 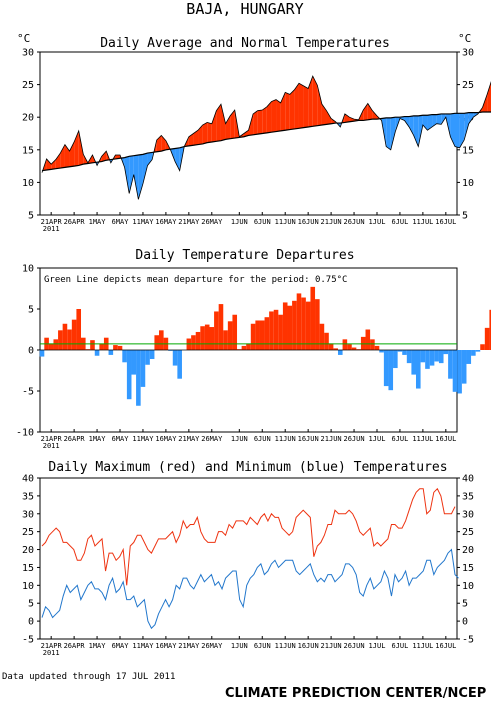 I want to click on panel3-xtick-label: 6MAY, so click(x=121, y=646).